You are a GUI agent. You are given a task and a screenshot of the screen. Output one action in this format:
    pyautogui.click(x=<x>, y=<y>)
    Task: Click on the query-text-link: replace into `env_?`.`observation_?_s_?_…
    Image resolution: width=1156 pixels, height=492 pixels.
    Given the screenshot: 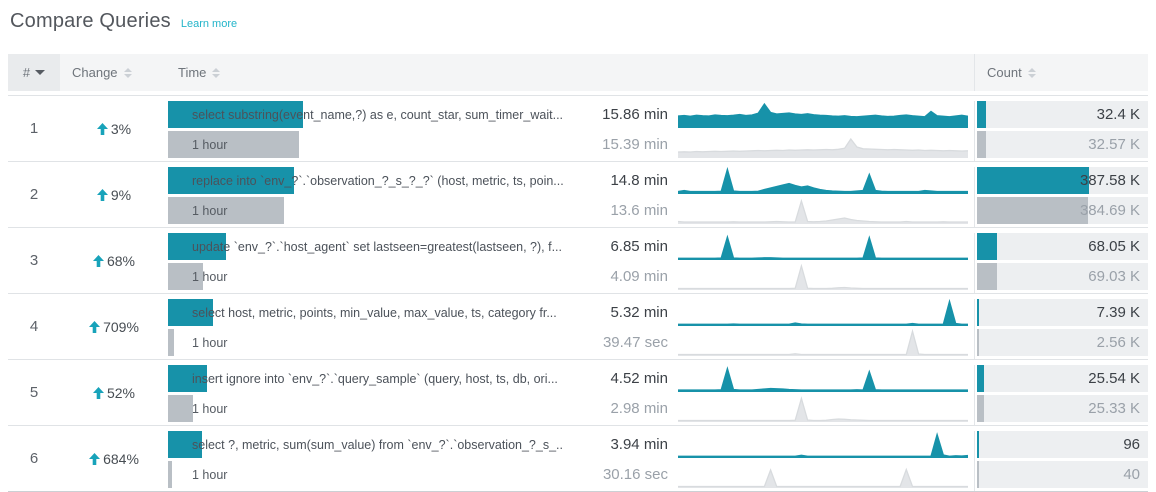 What is the action you would take?
    pyautogui.click(x=378, y=180)
    